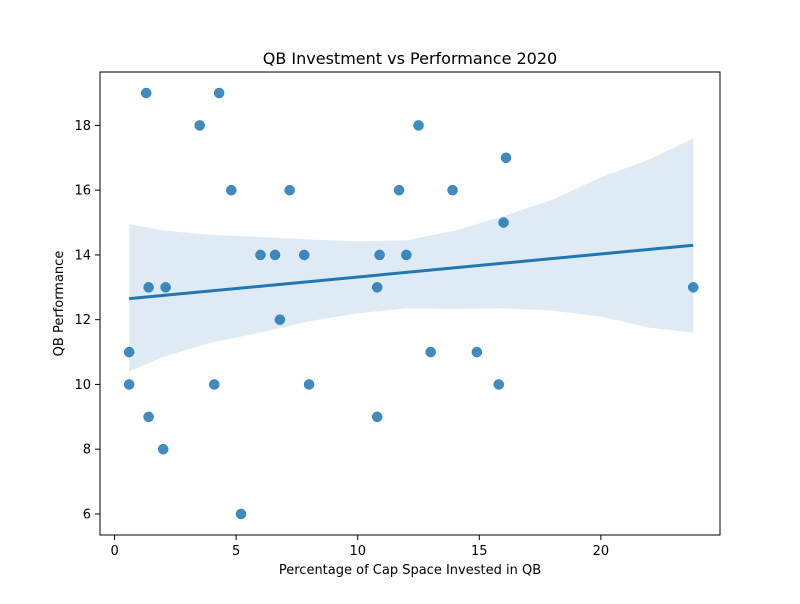 This screenshot has height=604, width=800. I want to click on x-axis-label: Percentage of Cap Space Invested in QB, so click(410, 570).